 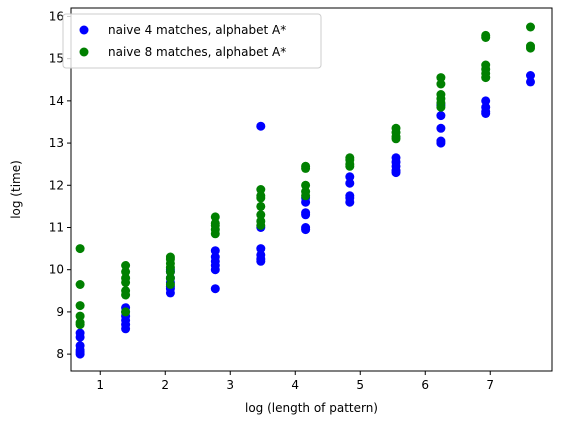 I want to click on x-axis-label: log (length of pattern), so click(x=311, y=408).